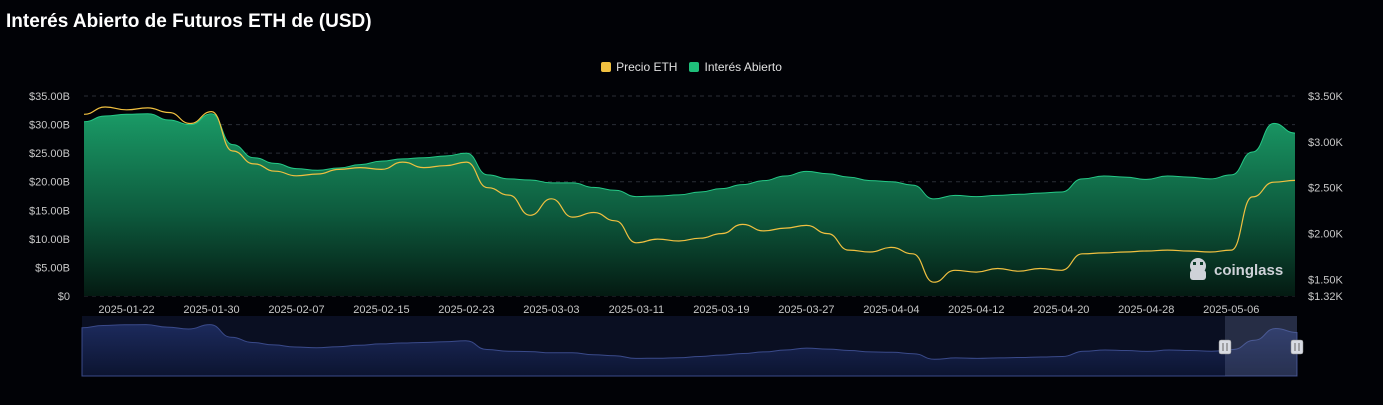 The image size is (1383, 405). Describe the element at coordinates (636, 310) in the screenshot. I see `x-tick-label: 2025-03-11` at that location.